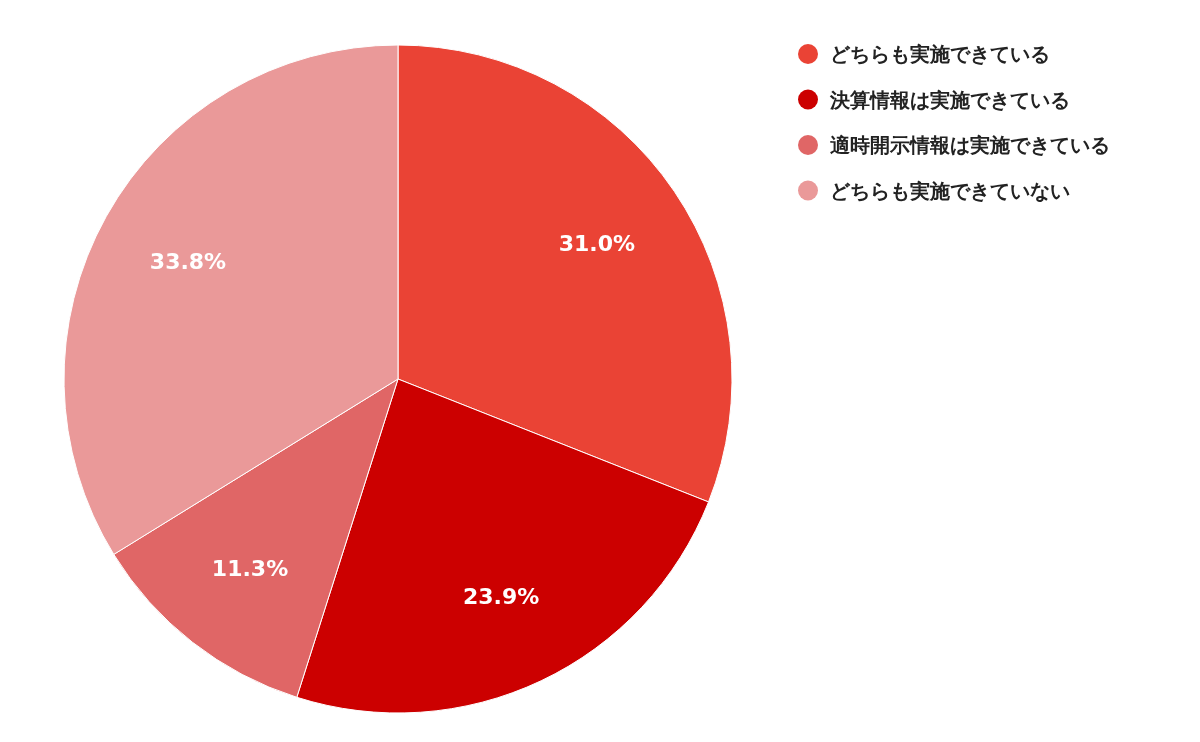 The height and width of the screenshot is (742, 1200). What do you see at coordinates (188, 262) in the screenshot?
I see `data-label: 33.8%` at bounding box center [188, 262].